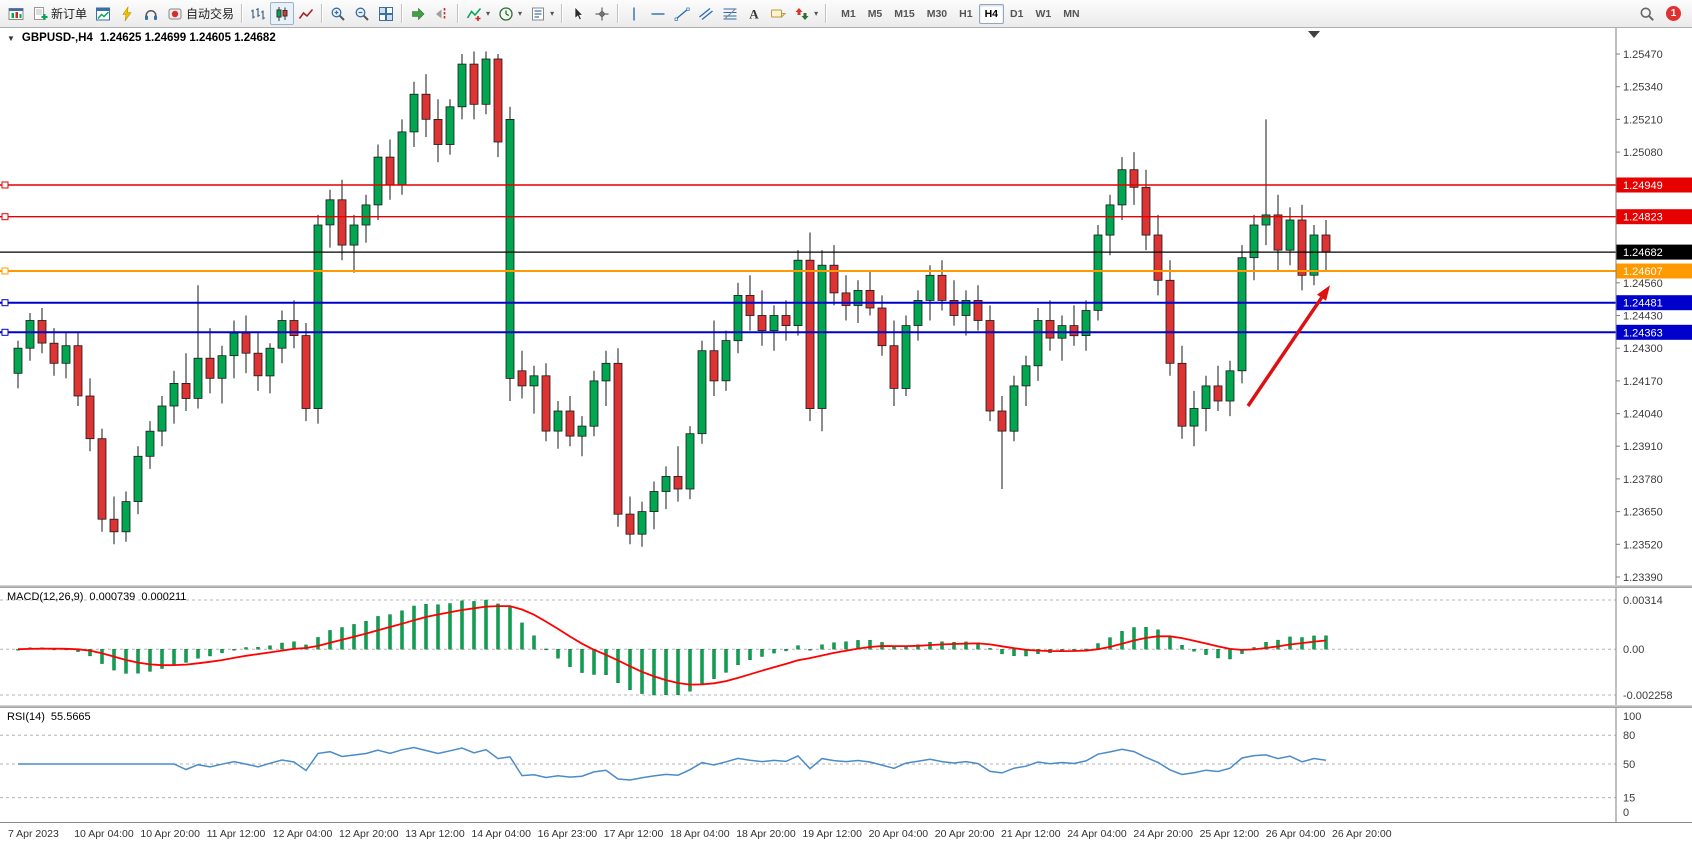 This screenshot has width=1692, height=854. What do you see at coordinates (538, 13) in the screenshot?
I see `templates-icon` at bounding box center [538, 13].